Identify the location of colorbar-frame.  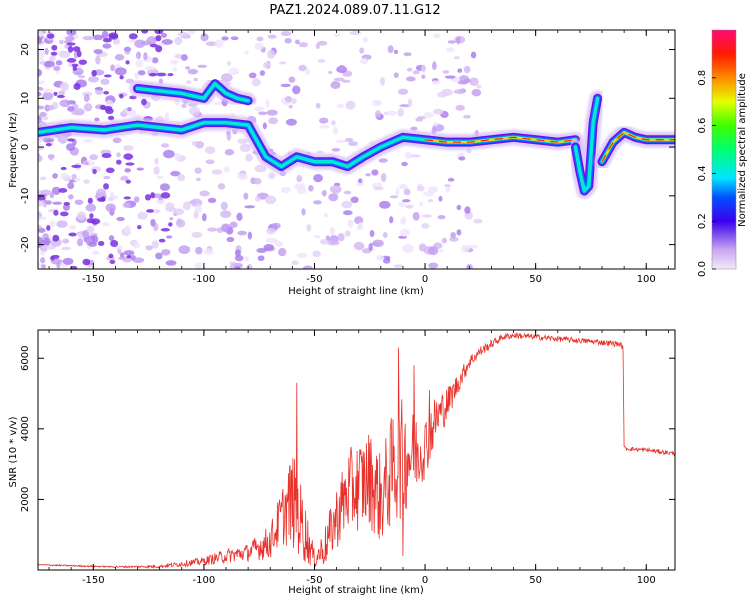
(724, 149).